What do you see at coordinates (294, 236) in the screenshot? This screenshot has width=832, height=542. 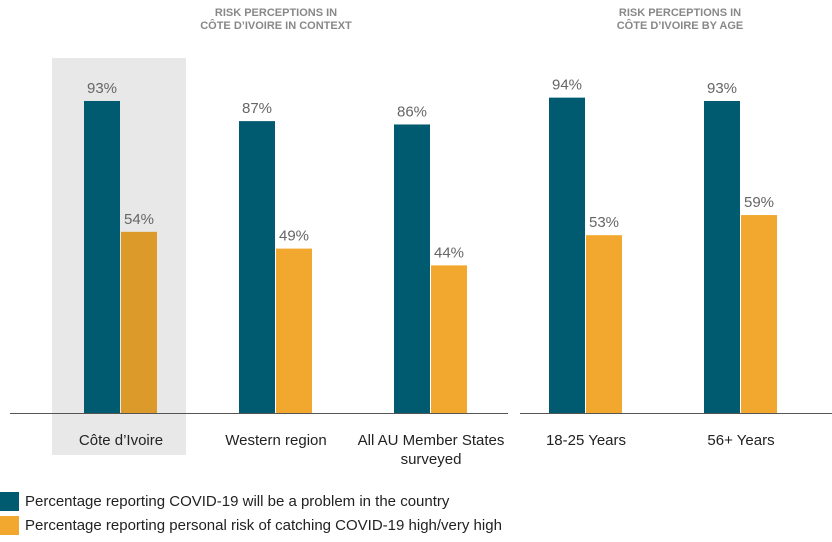 I see `value-label: 49%` at bounding box center [294, 236].